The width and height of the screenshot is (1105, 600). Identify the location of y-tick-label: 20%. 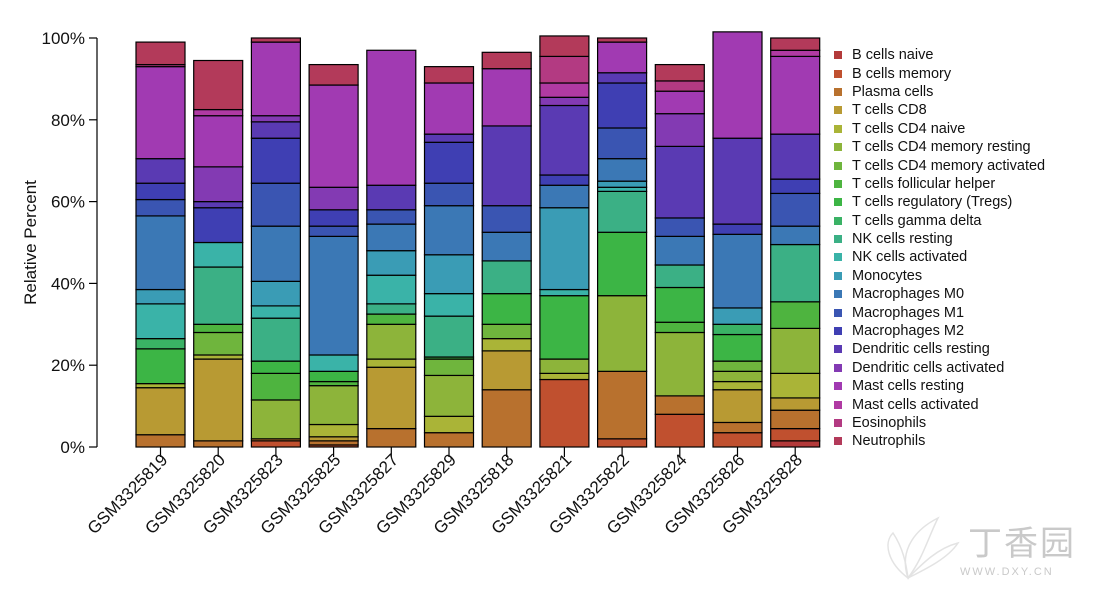
(68, 365).